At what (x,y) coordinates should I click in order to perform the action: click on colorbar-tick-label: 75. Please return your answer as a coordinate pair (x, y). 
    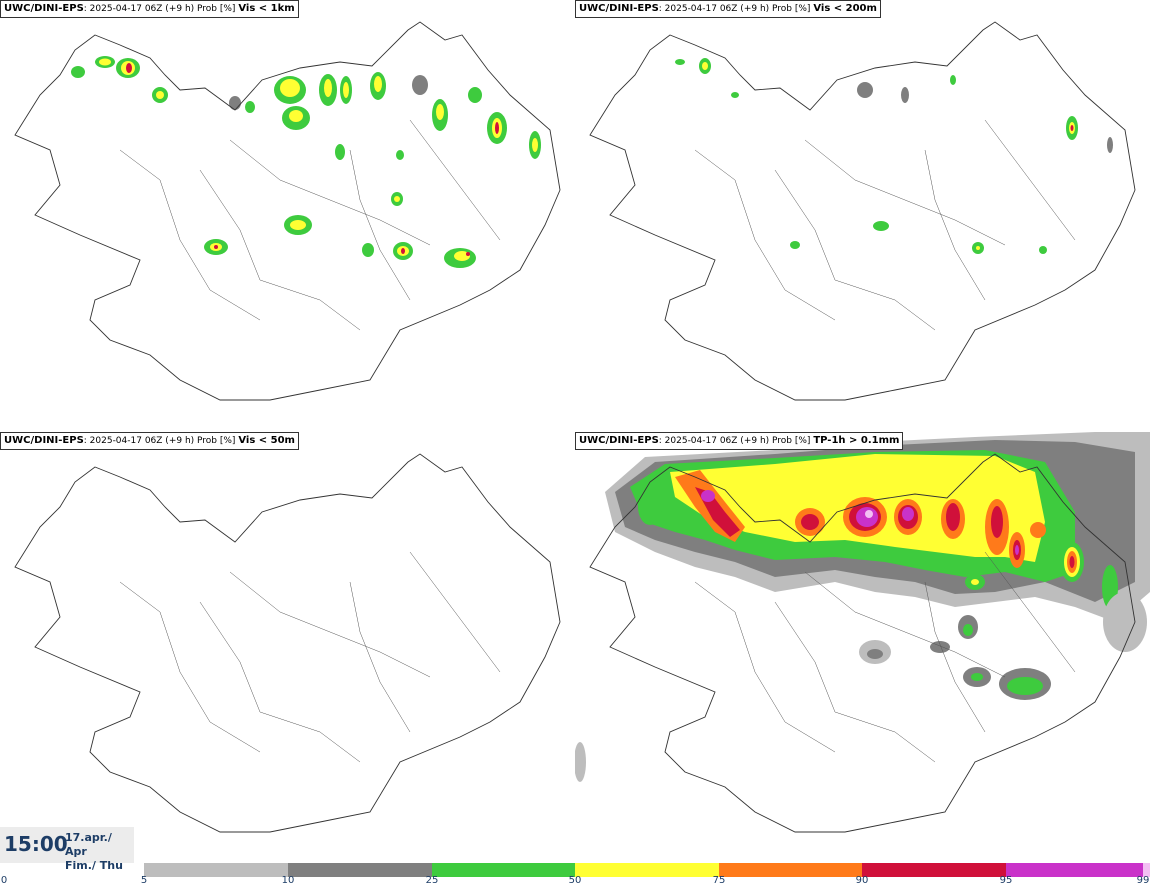
    Looking at the image, I should click on (719, 880).